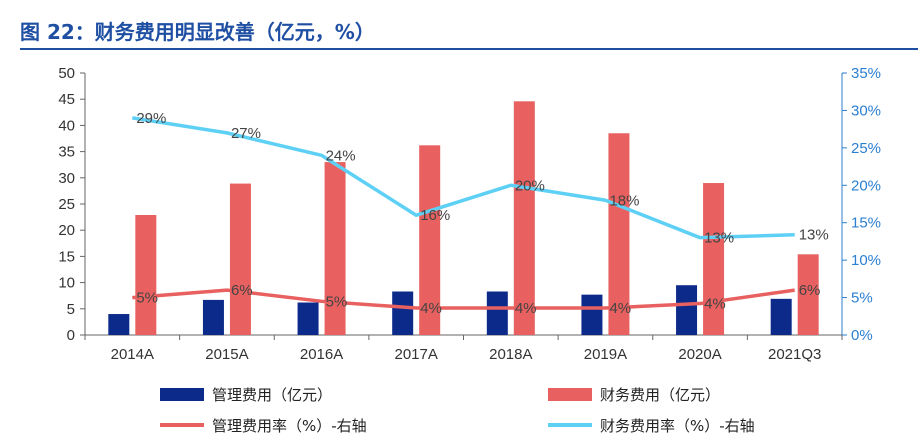 The image size is (918, 447). I want to click on data-label: 18%, so click(624, 200).